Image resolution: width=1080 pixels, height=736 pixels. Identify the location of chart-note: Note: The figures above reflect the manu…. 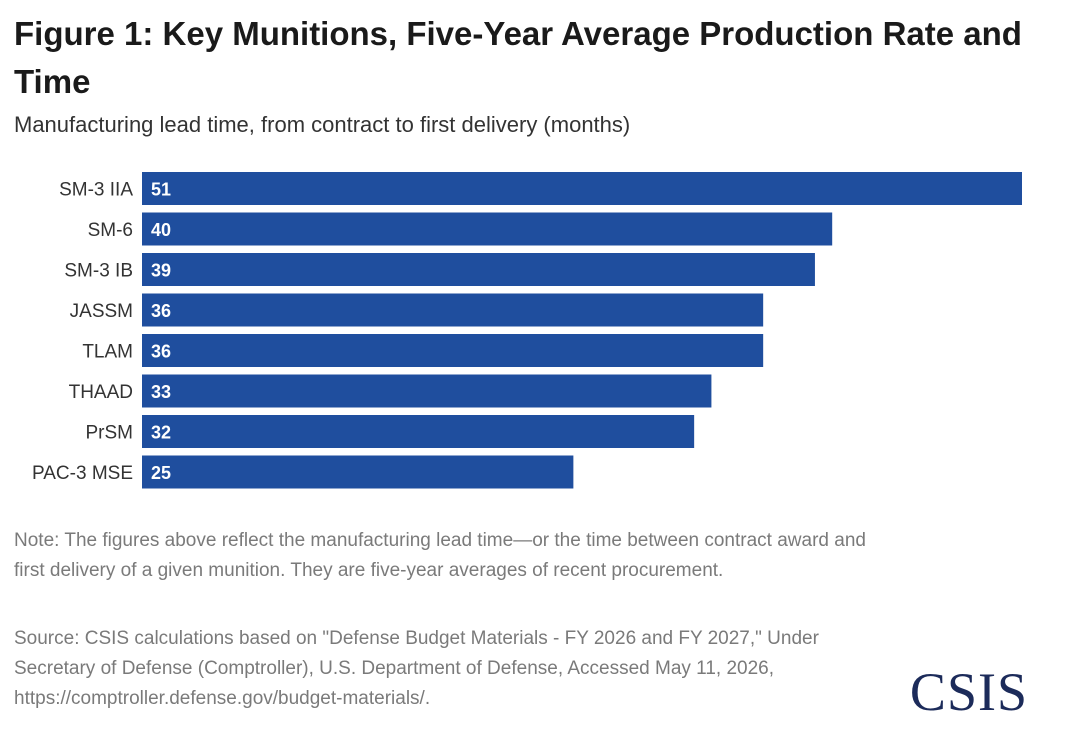
(440, 555).